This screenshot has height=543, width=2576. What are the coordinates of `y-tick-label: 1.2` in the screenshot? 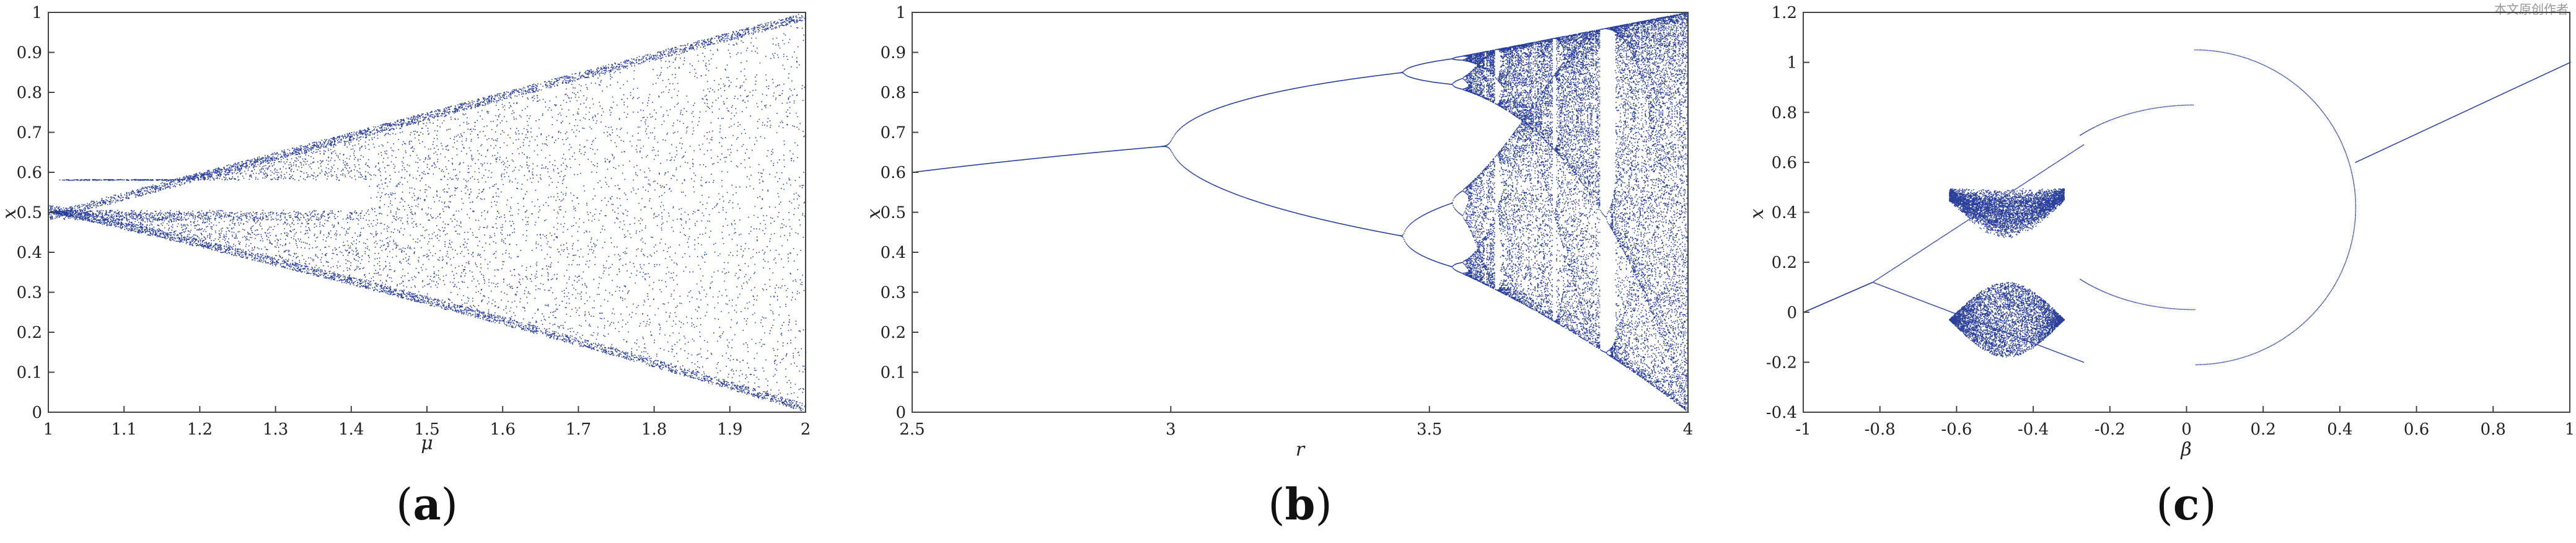 It's located at (1784, 13).